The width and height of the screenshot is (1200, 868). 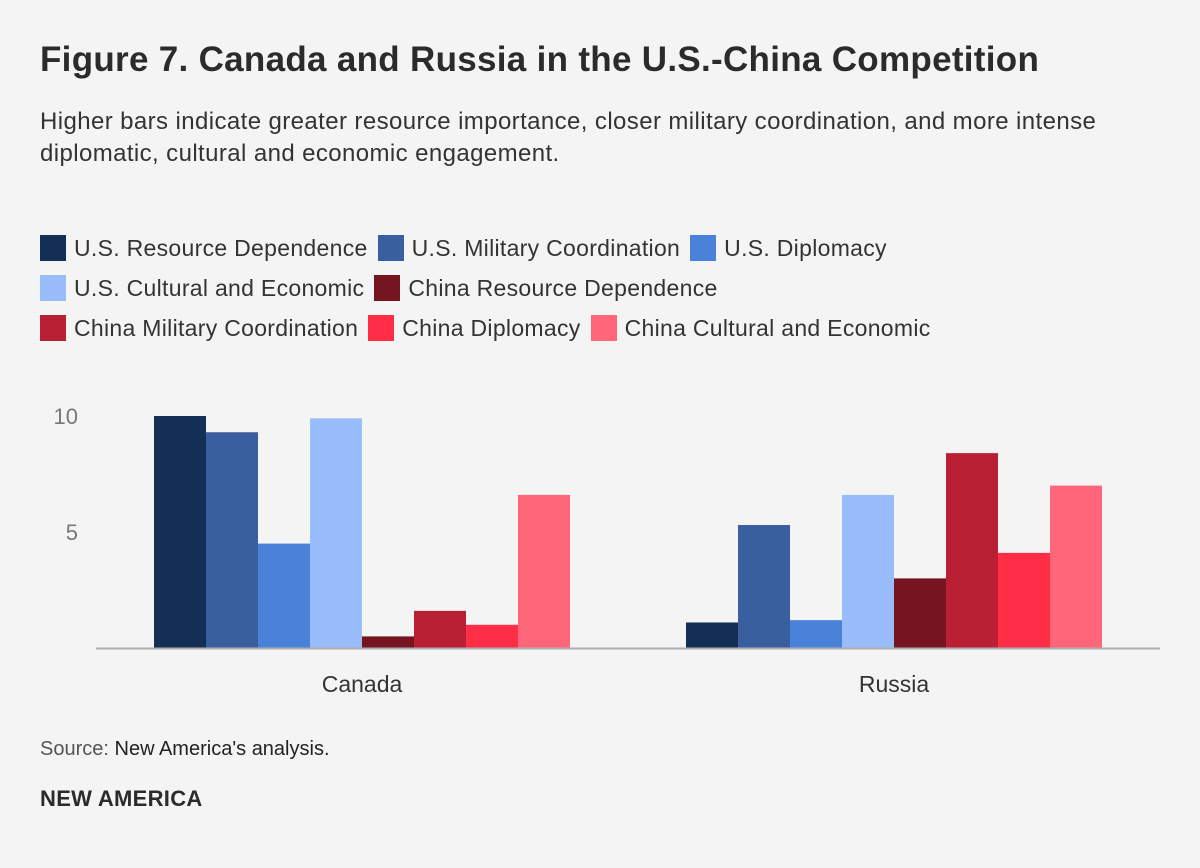 I want to click on legend-label: U.S. Cultural and Economic, so click(x=219, y=287).